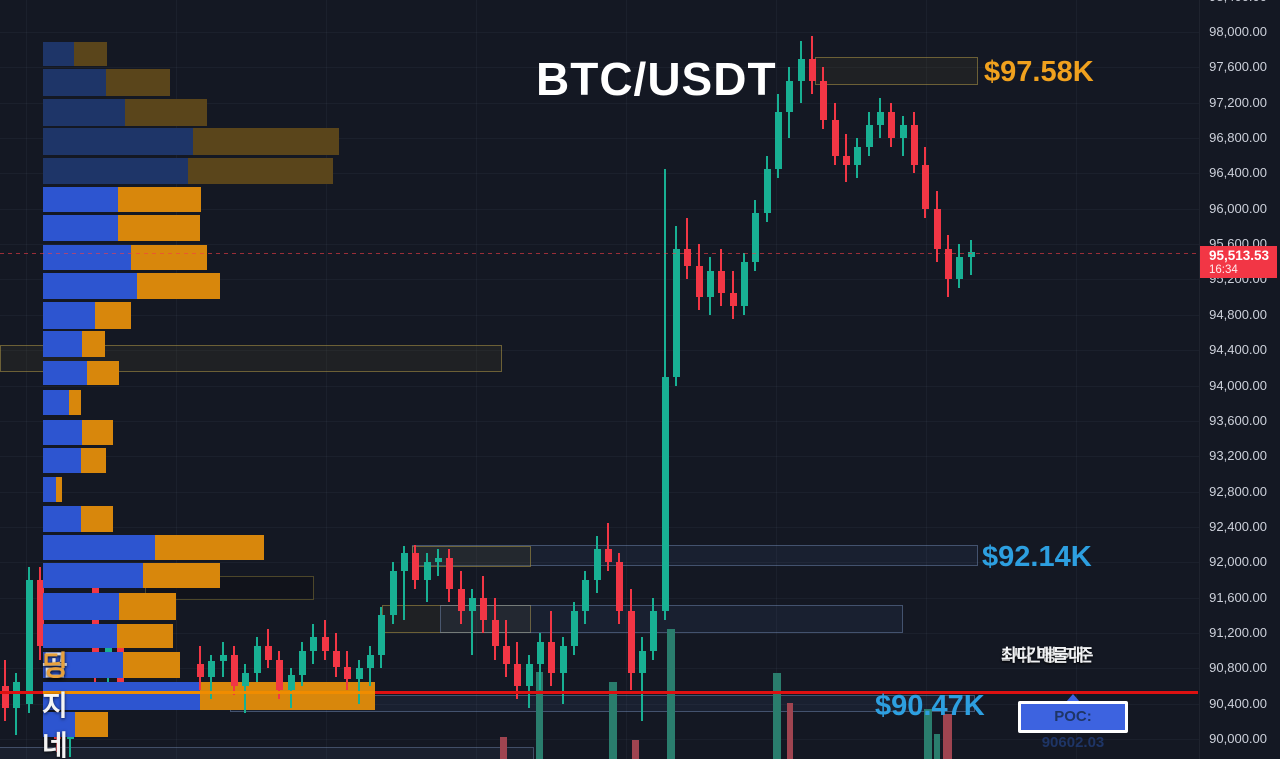 The height and width of the screenshot is (759, 1280). Describe the element at coordinates (1238, 31) in the screenshot. I see `price-tick-label: 98,000.00` at that location.